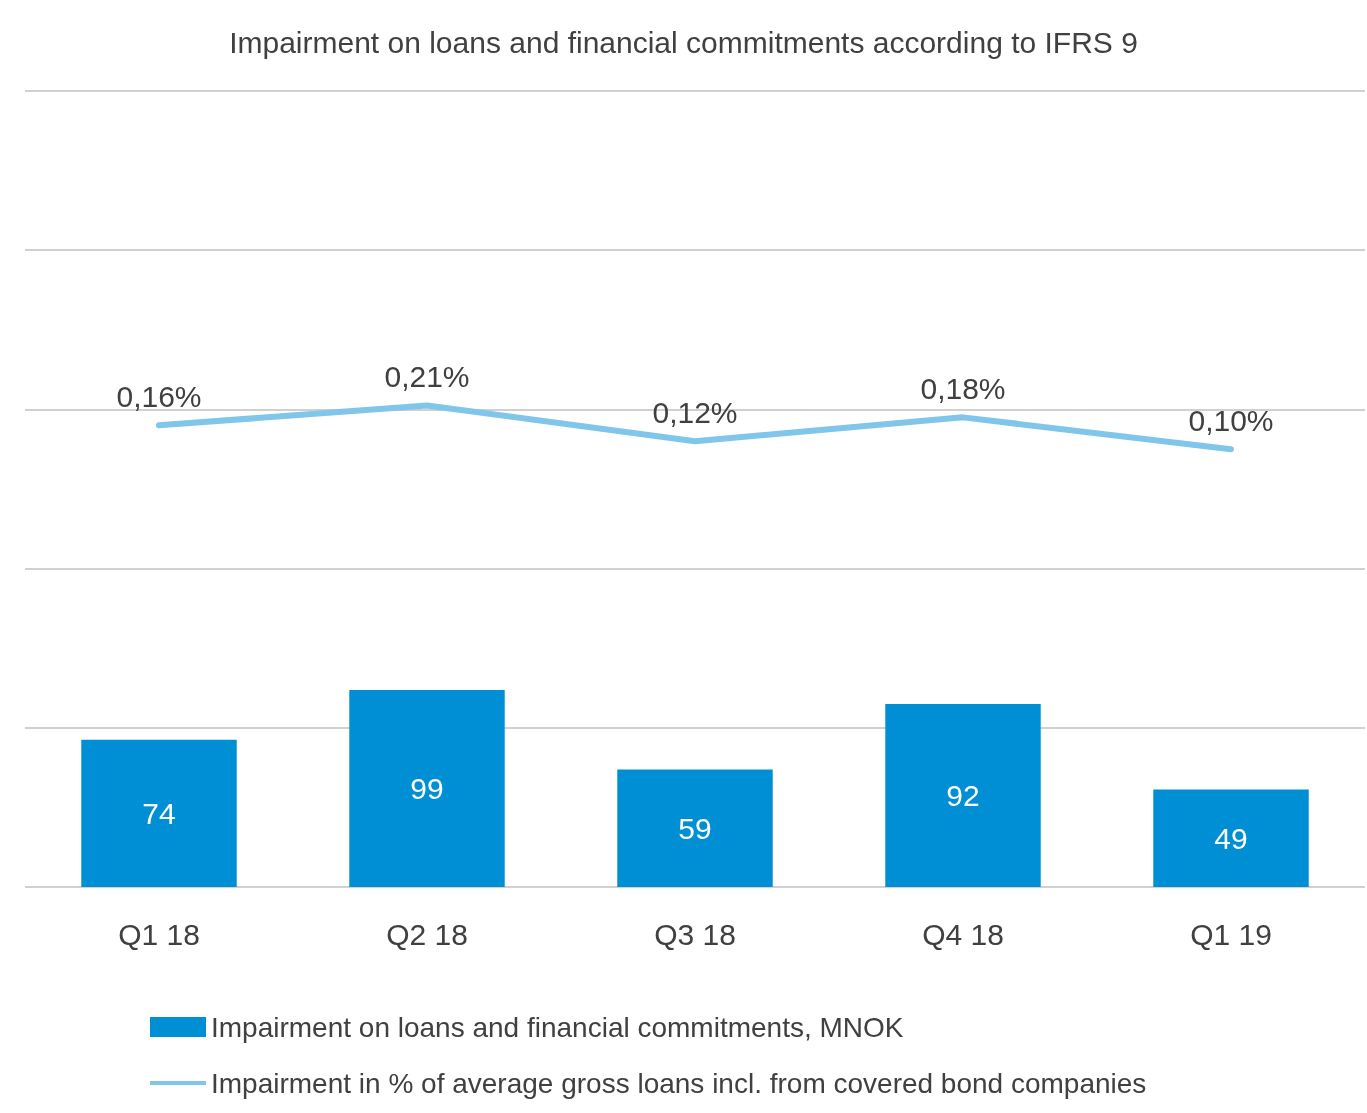  I want to click on data-label: 74, so click(159, 813).